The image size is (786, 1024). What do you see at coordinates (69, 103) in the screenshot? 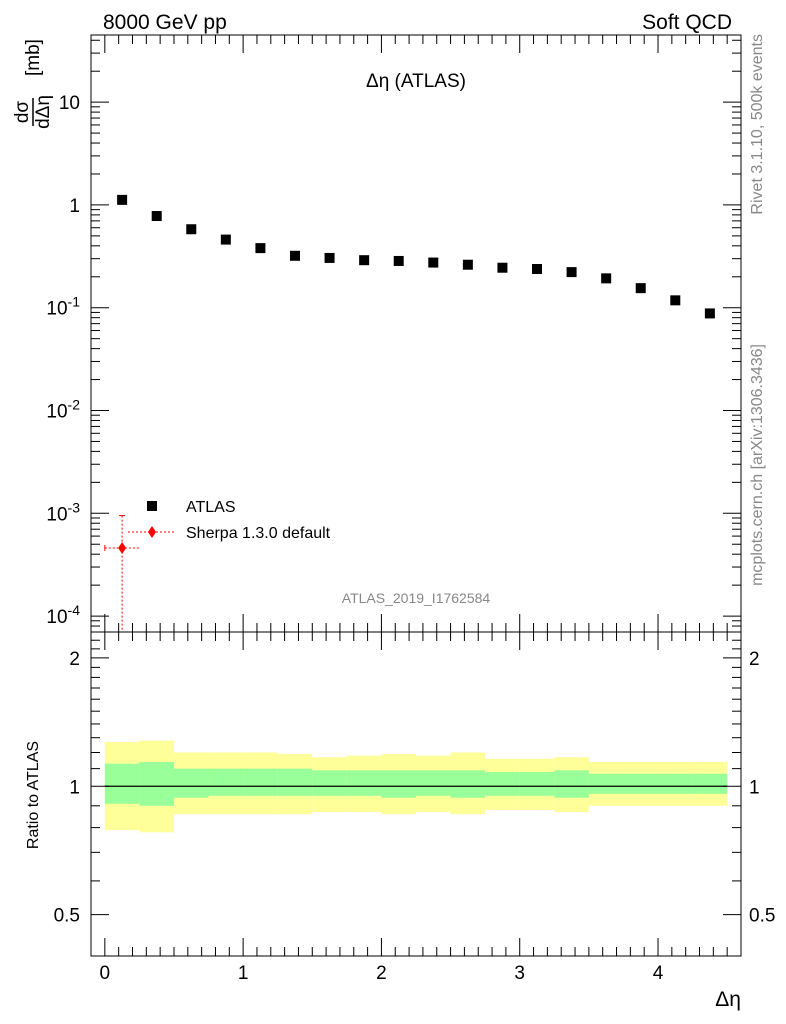
I see `main-y-tick-label: 10` at bounding box center [69, 103].